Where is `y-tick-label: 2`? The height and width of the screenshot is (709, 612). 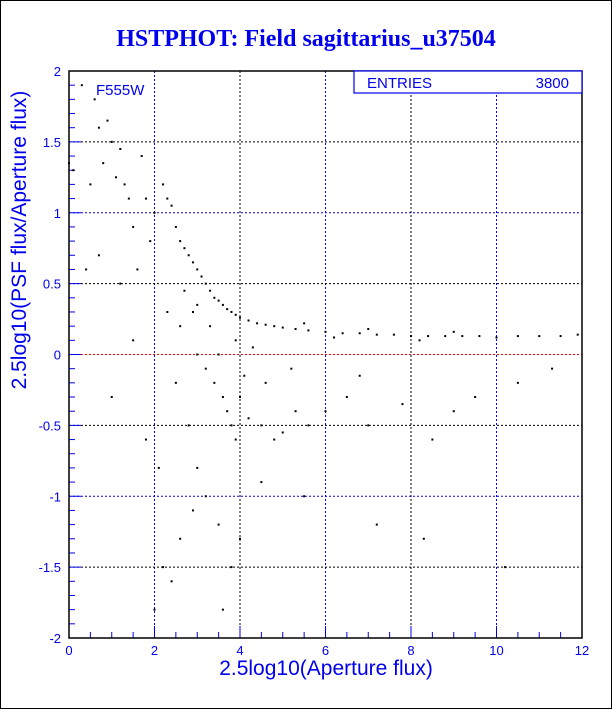 y-tick-label: 2 is located at coordinates (57, 71).